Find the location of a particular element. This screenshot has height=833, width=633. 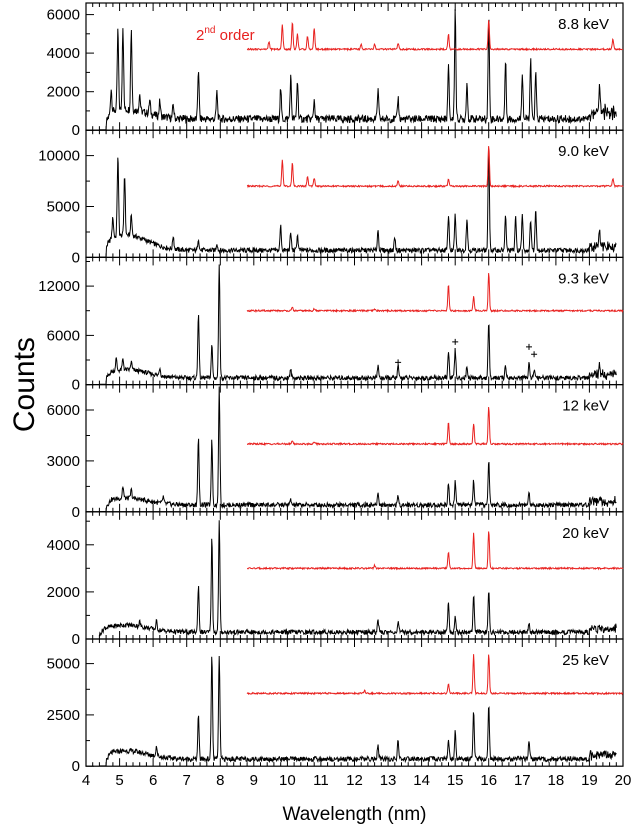

x-tick-label: 17 is located at coordinates (522, 780).